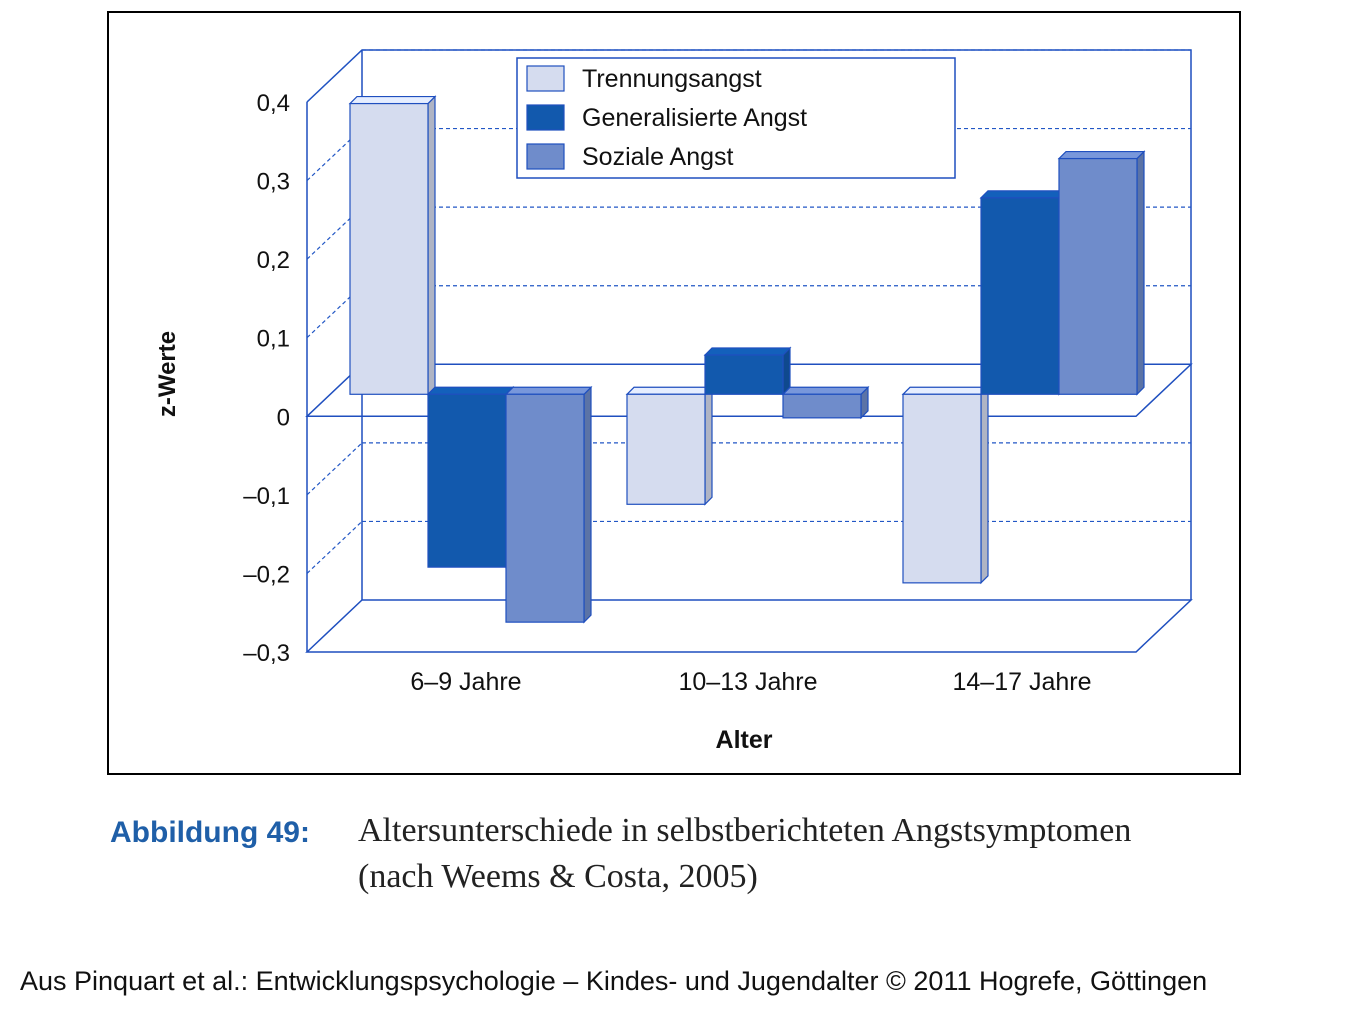 The height and width of the screenshot is (1014, 1364). What do you see at coordinates (266, 653) in the screenshot?
I see `y-tick-label: –0,3` at bounding box center [266, 653].